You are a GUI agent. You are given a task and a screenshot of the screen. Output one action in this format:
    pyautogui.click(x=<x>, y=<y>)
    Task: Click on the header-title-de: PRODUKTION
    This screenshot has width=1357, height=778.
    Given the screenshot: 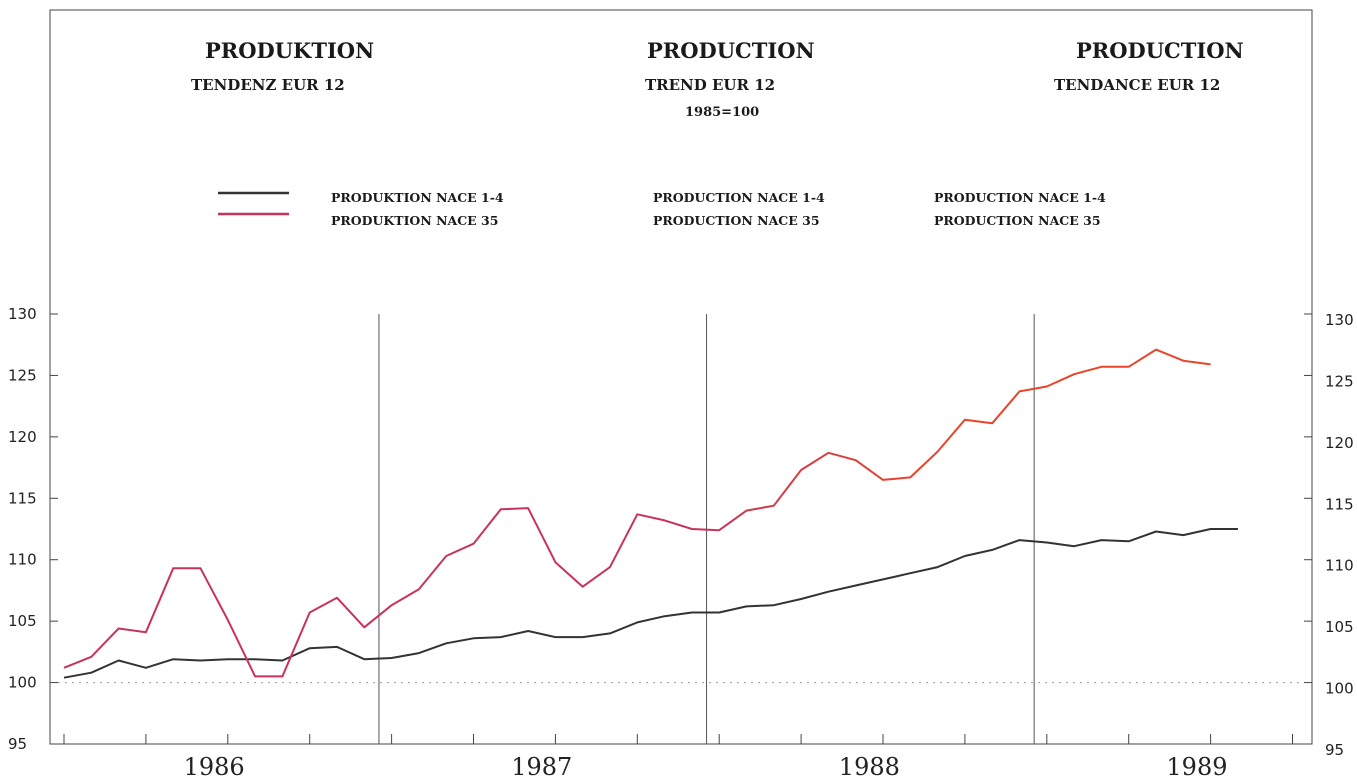 What is the action you would take?
    pyautogui.click(x=290, y=50)
    